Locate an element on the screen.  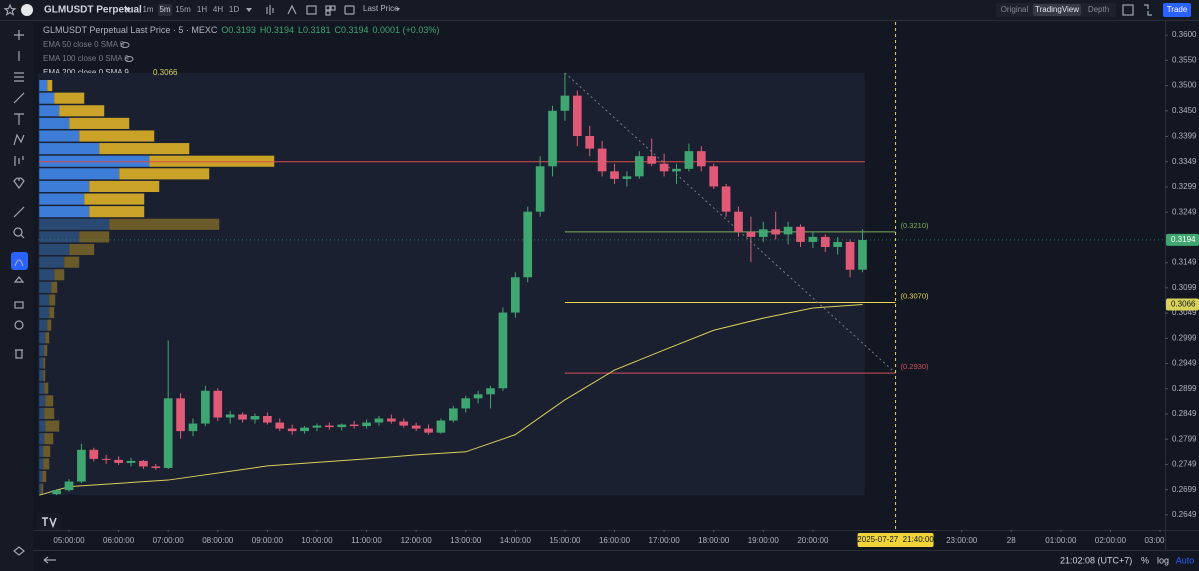
level-label: (0.2930) is located at coordinates (915, 366).